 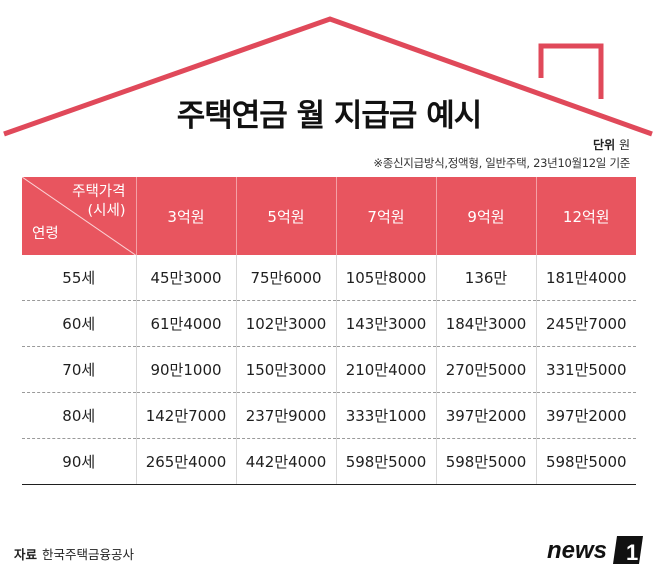 I want to click on column-header: 12억원, so click(x=586, y=216).